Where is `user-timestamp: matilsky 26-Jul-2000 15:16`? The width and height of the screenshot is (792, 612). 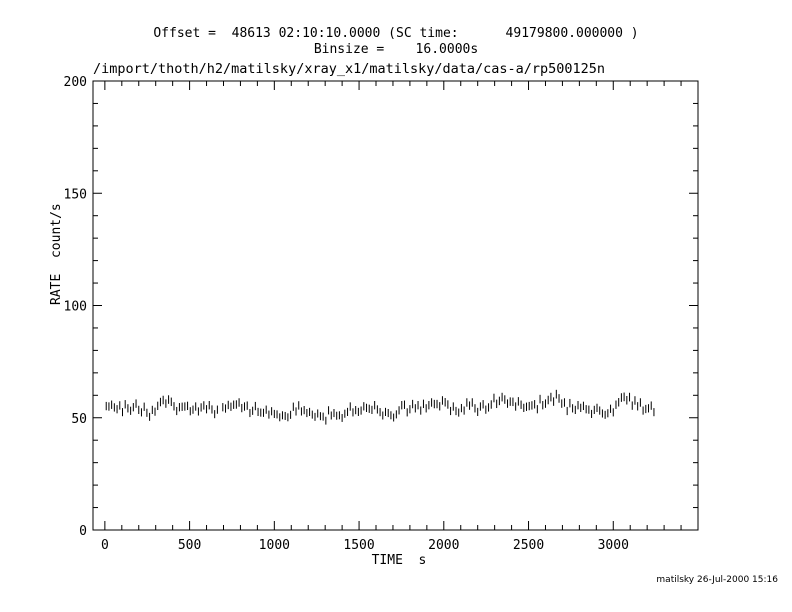 user-timestamp: matilsky 26-Jul-2000 15:16 is located at coordinates (717, 580).